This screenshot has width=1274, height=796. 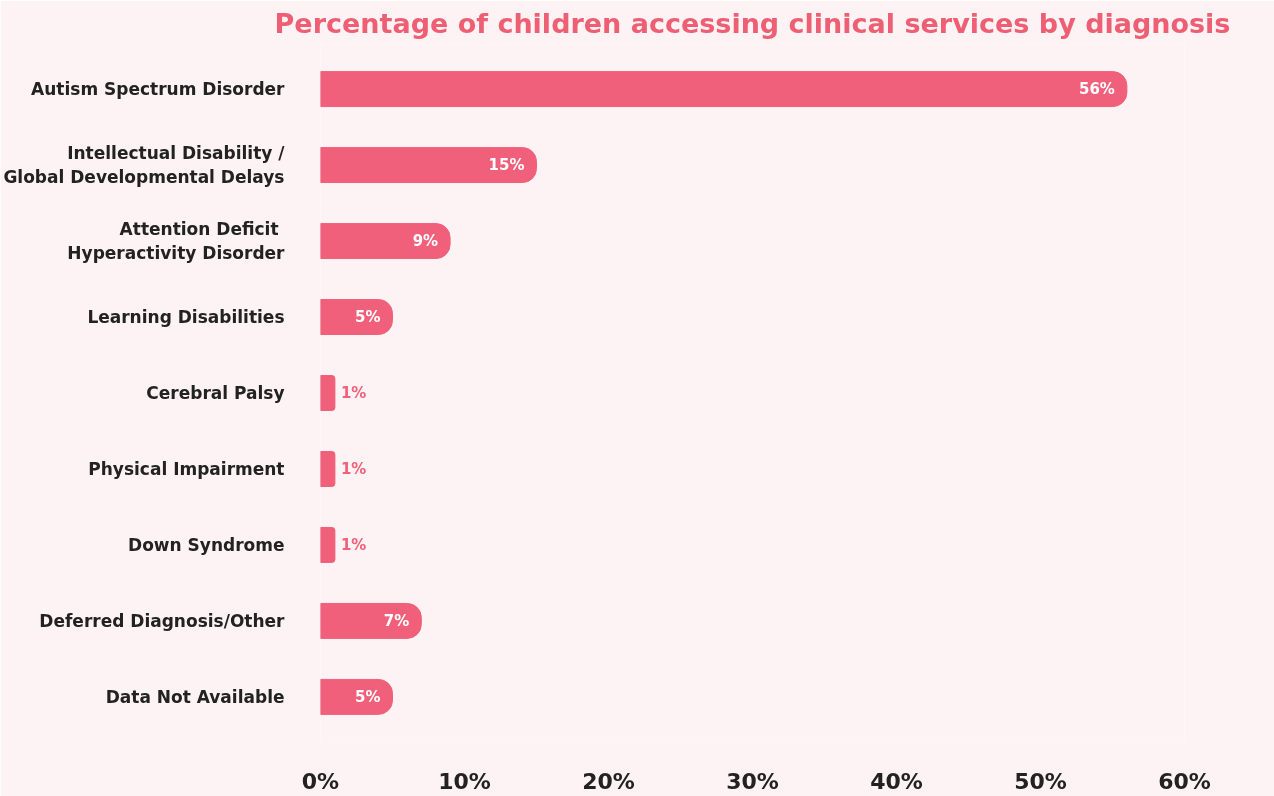 I want to click on y-tick-label: Intellectual Disability / Global Developmental Delays, so click(x=144, y=165).